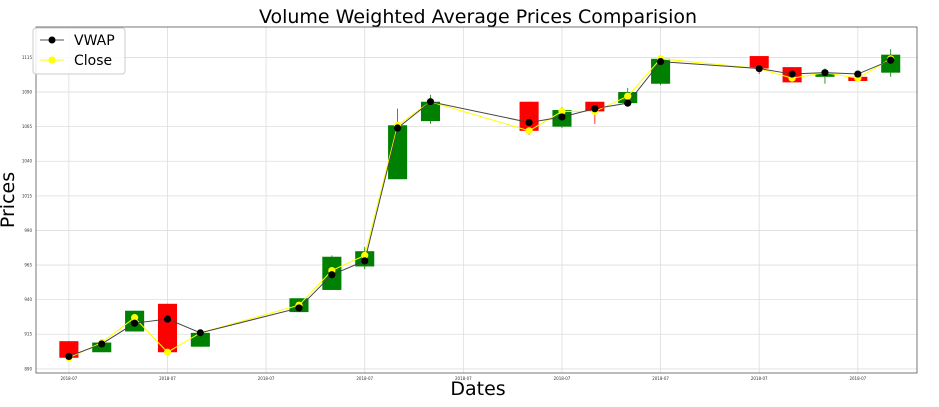 The height and width of the screenshot is (407, 939). Describe the element at coordinates (93, 61) in the screenshot. I see `legend-close-label: Close` at that location.